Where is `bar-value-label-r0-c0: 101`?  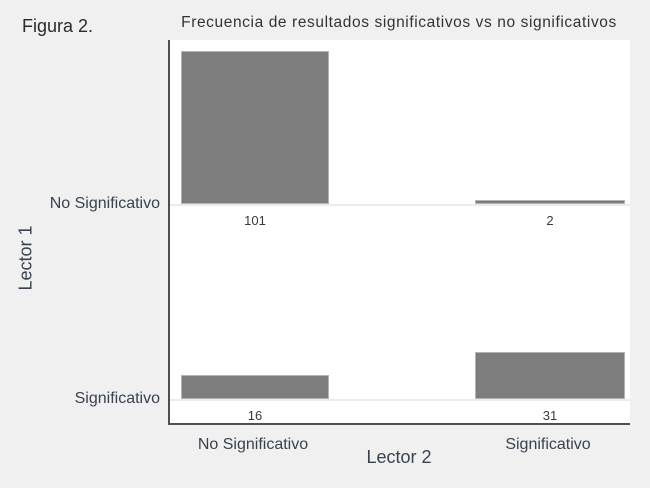 bar-value-label-r0-c0: 101 is located at coordinates (255, 220).